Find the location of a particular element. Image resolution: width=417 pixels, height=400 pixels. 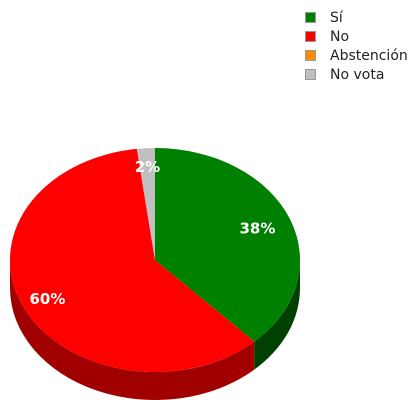

legend-item-no-vota: No vota is located at coordinates (356, 74).